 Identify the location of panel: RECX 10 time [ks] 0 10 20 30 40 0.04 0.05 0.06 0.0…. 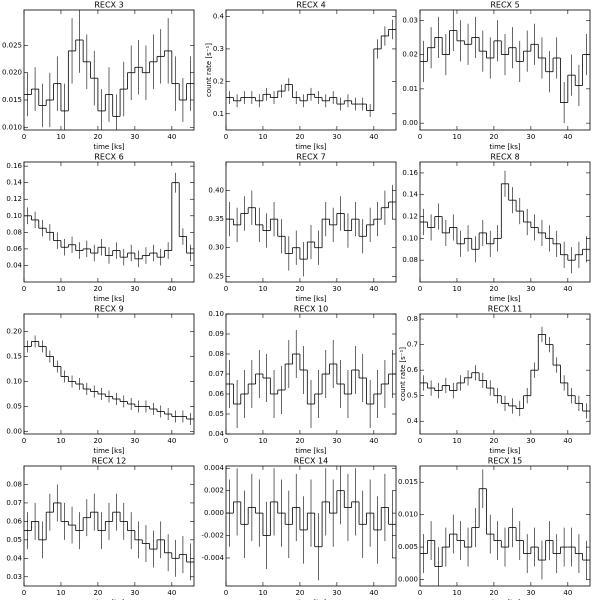
(302, 380).